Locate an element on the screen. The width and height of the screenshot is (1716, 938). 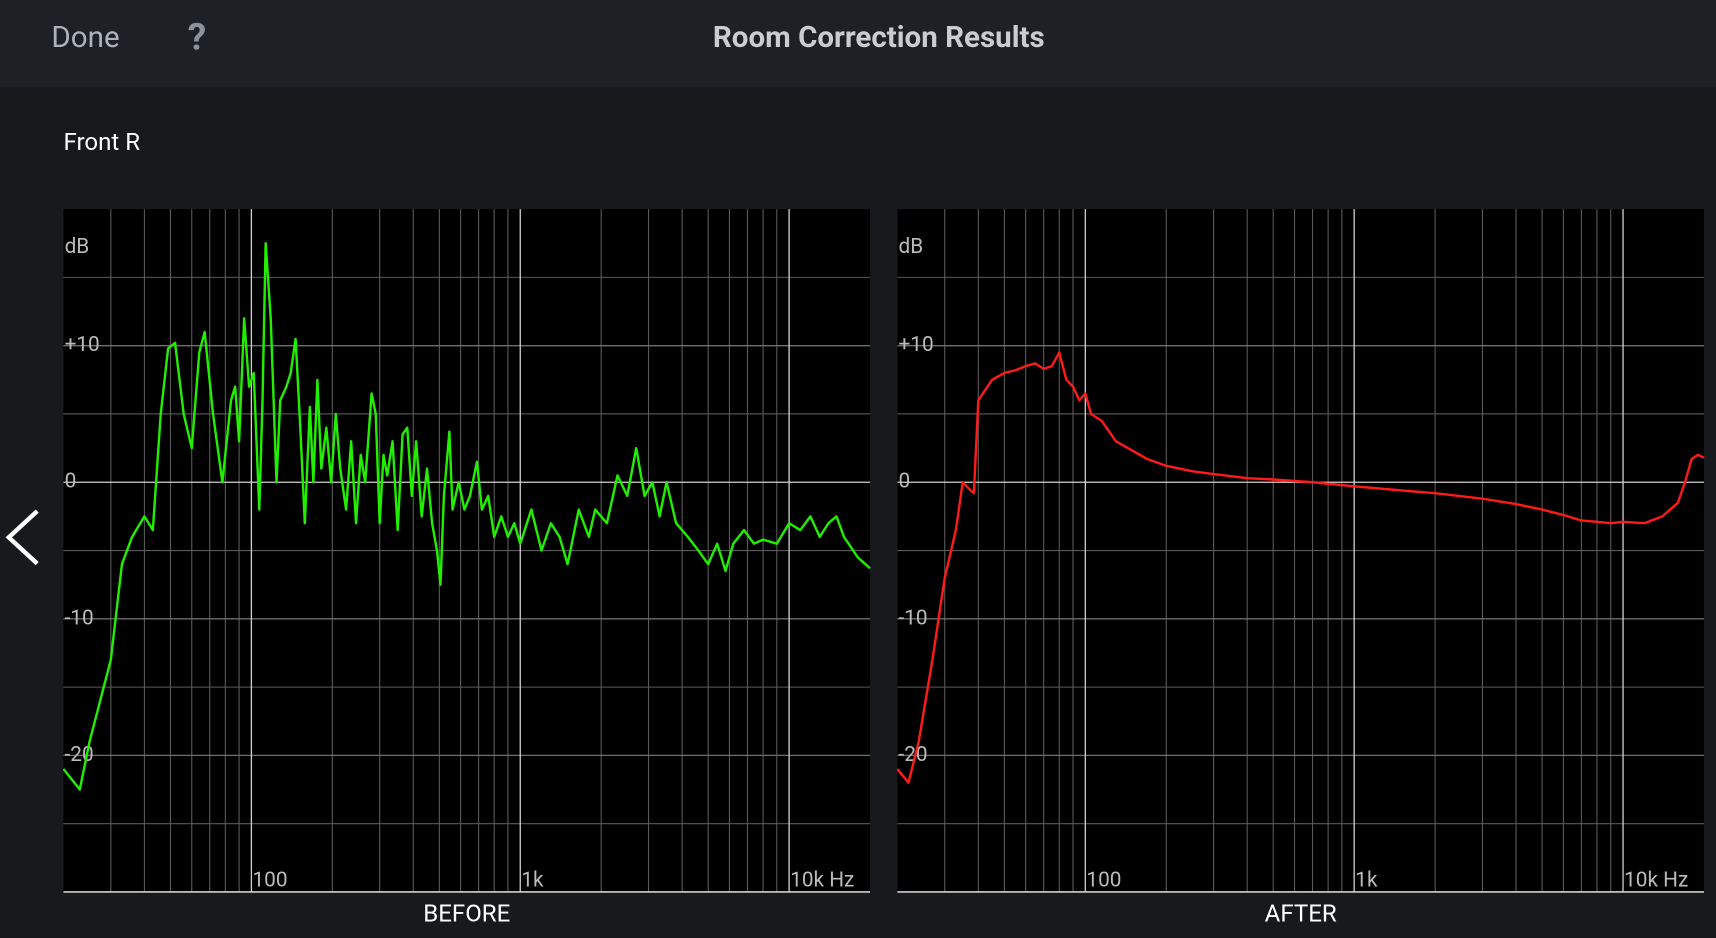
back-arrow is located at coordinates (22, 537).